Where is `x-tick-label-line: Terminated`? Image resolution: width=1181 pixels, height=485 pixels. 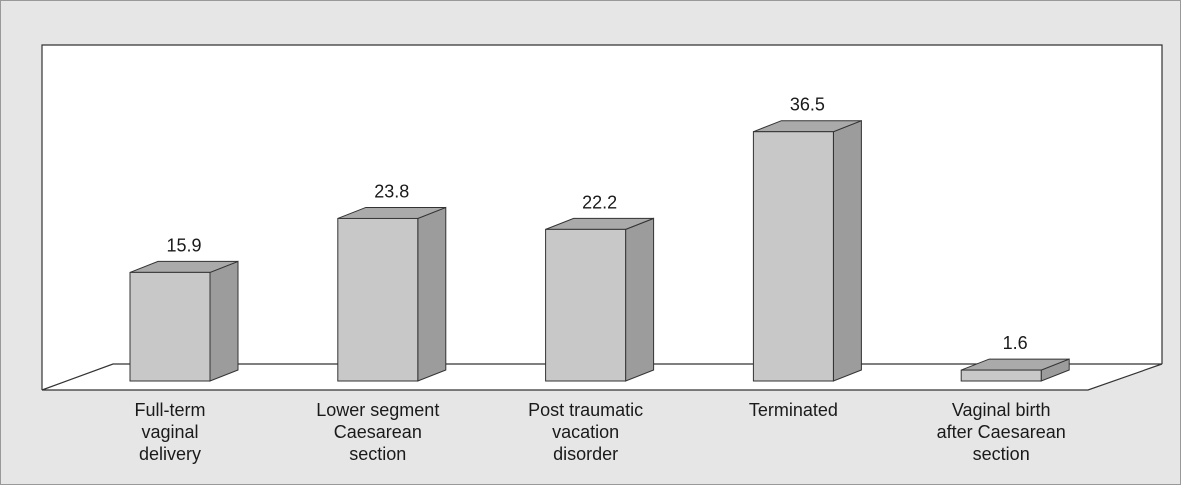
x-tick-label-line: Terminated is located at coordinates (793, 410).